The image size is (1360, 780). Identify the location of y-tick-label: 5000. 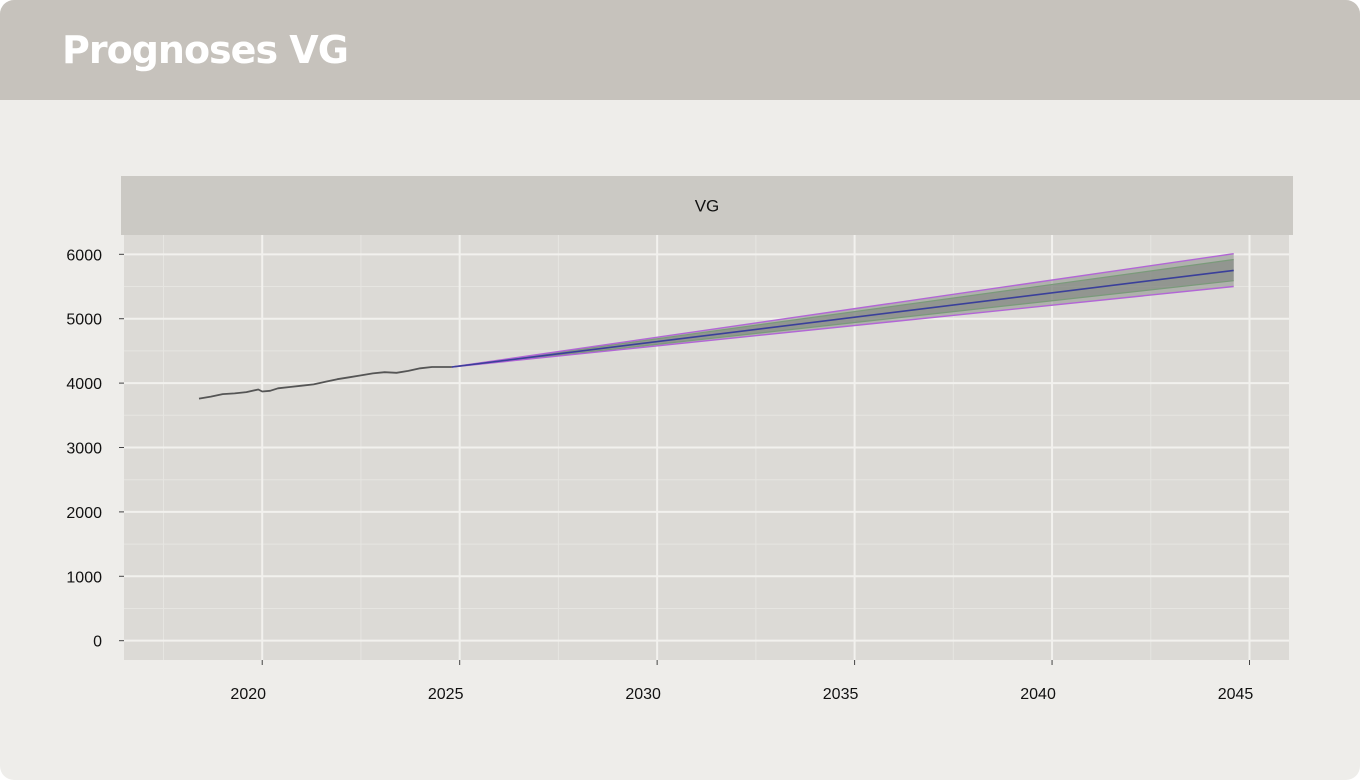
(84, 320).